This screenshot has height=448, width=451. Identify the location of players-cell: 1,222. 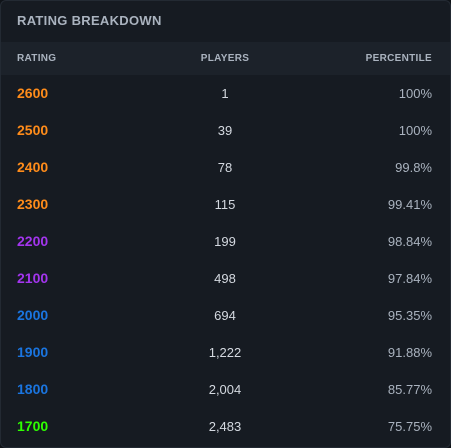
(225, 352).